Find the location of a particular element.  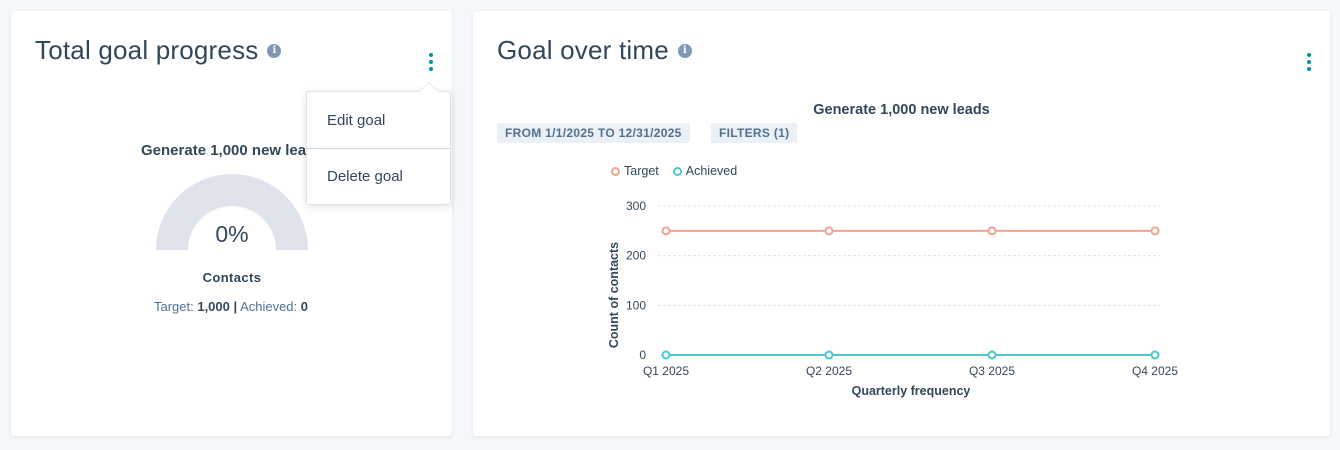

achieved-value: 0 is located at coordinates (304, 306).